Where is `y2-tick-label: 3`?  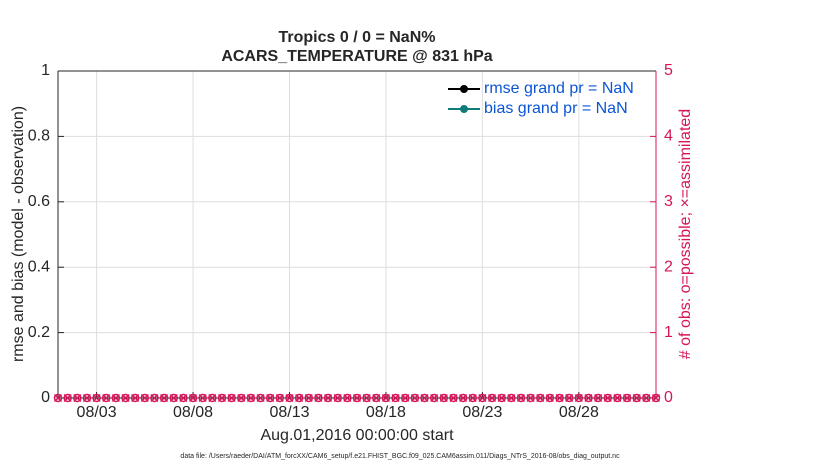 y2-tick-label: 3 is located at coordinates (668, 201).